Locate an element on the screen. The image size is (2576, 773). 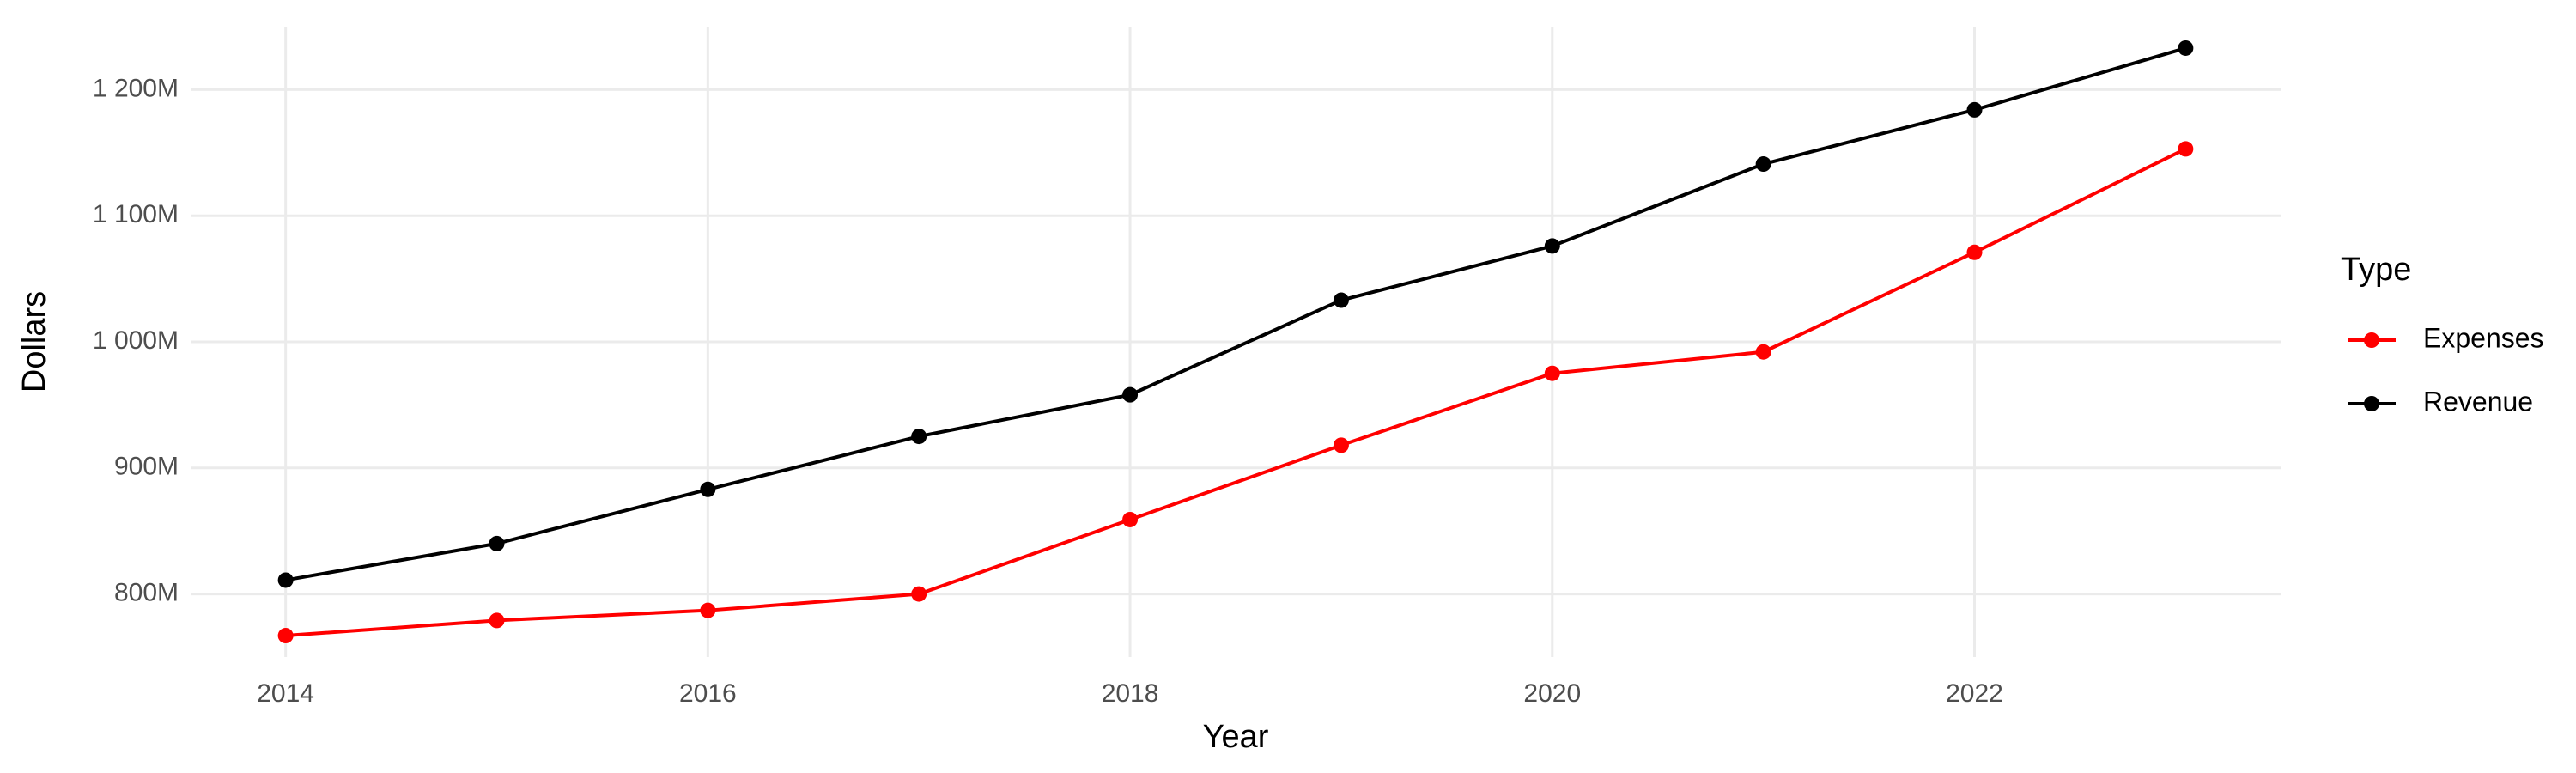
y-tick-label: 1 000M is located at coordinates (136, 340).